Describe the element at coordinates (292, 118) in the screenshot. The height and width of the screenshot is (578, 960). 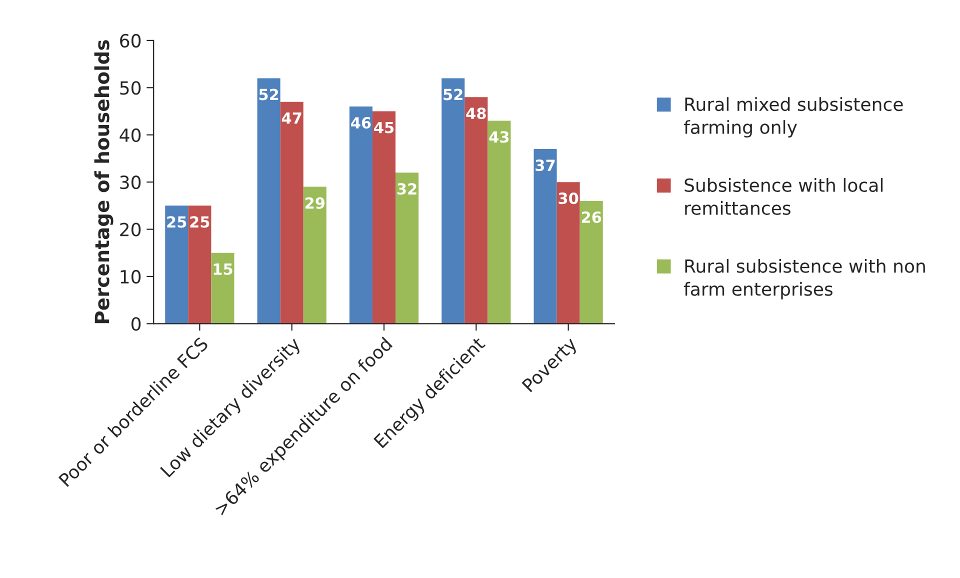
I see `data-label: 47` at that location.